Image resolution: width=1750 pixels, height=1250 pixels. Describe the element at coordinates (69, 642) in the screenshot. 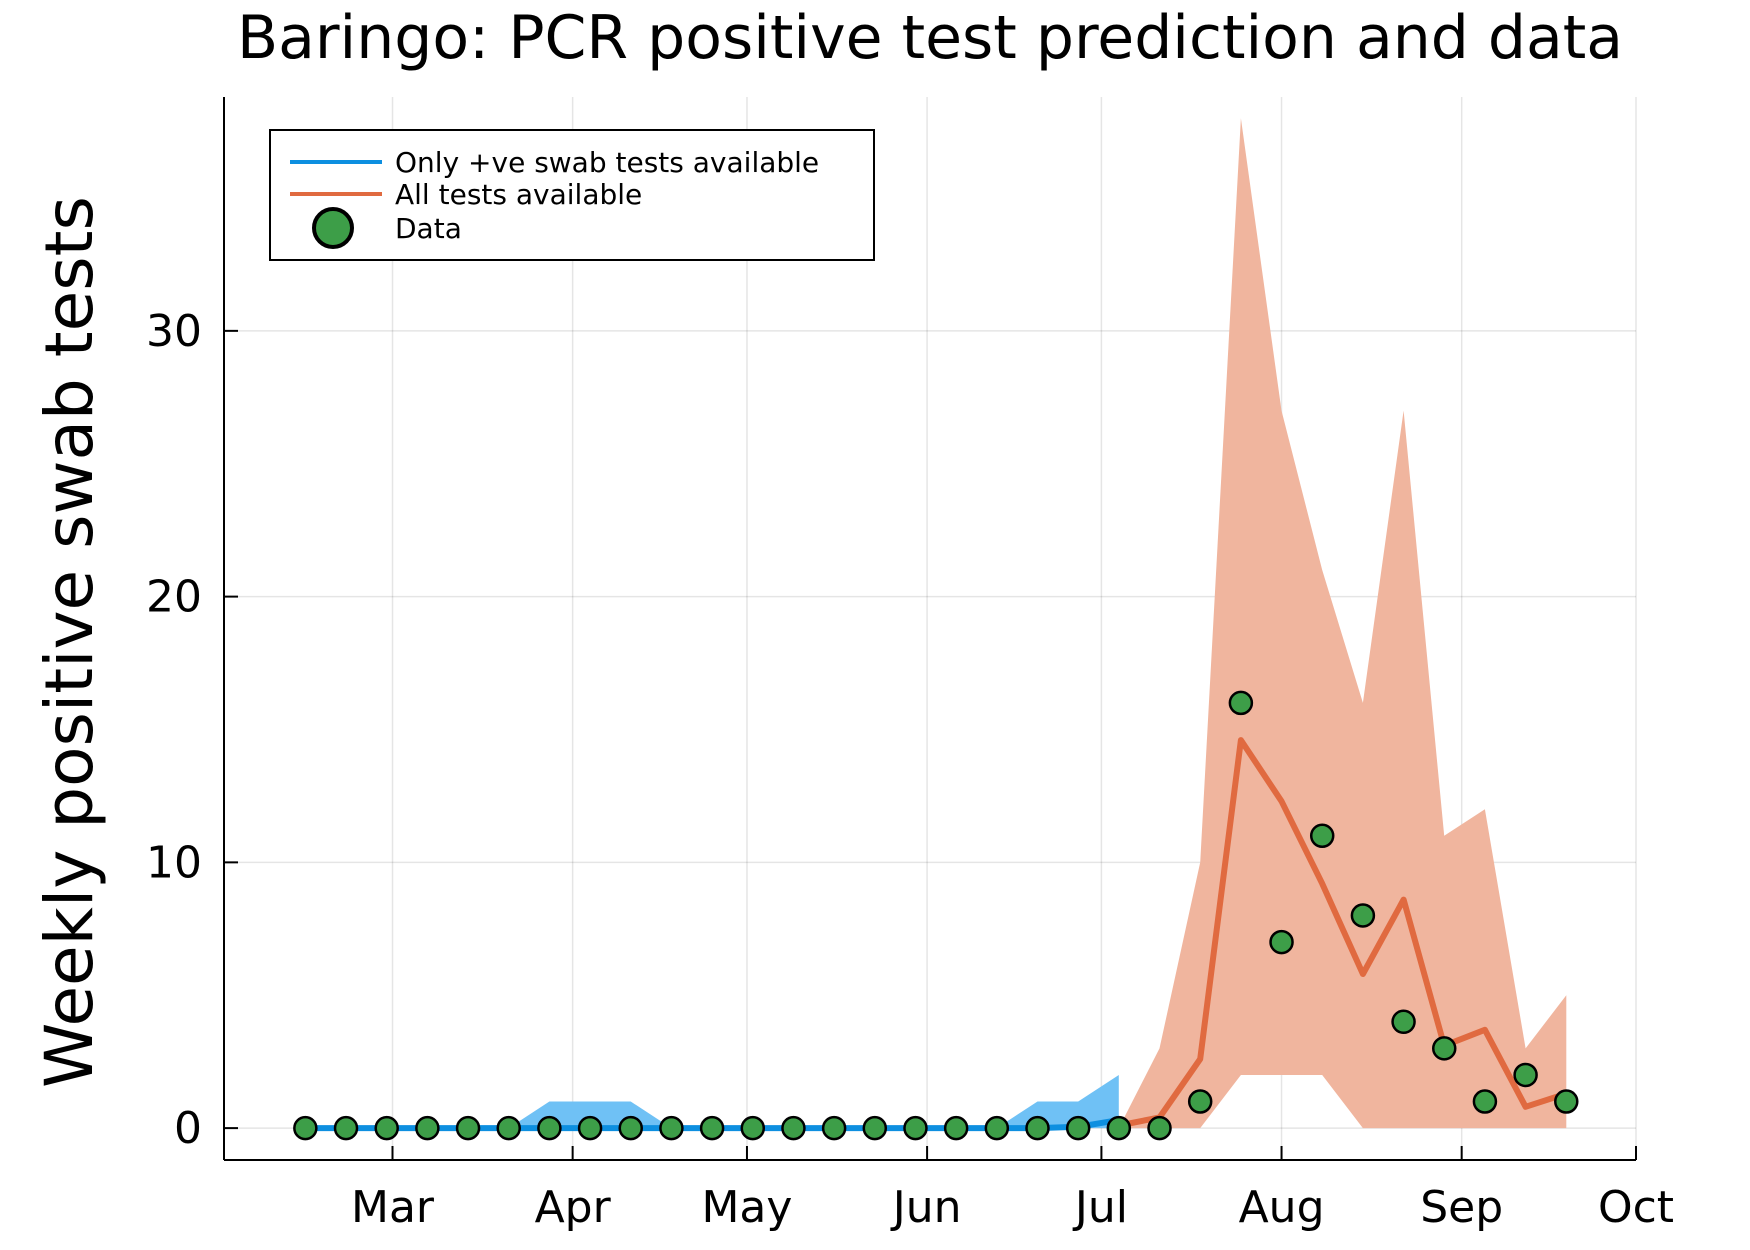

I see `y-axis-label: Weekly positive swab tests` at that location.